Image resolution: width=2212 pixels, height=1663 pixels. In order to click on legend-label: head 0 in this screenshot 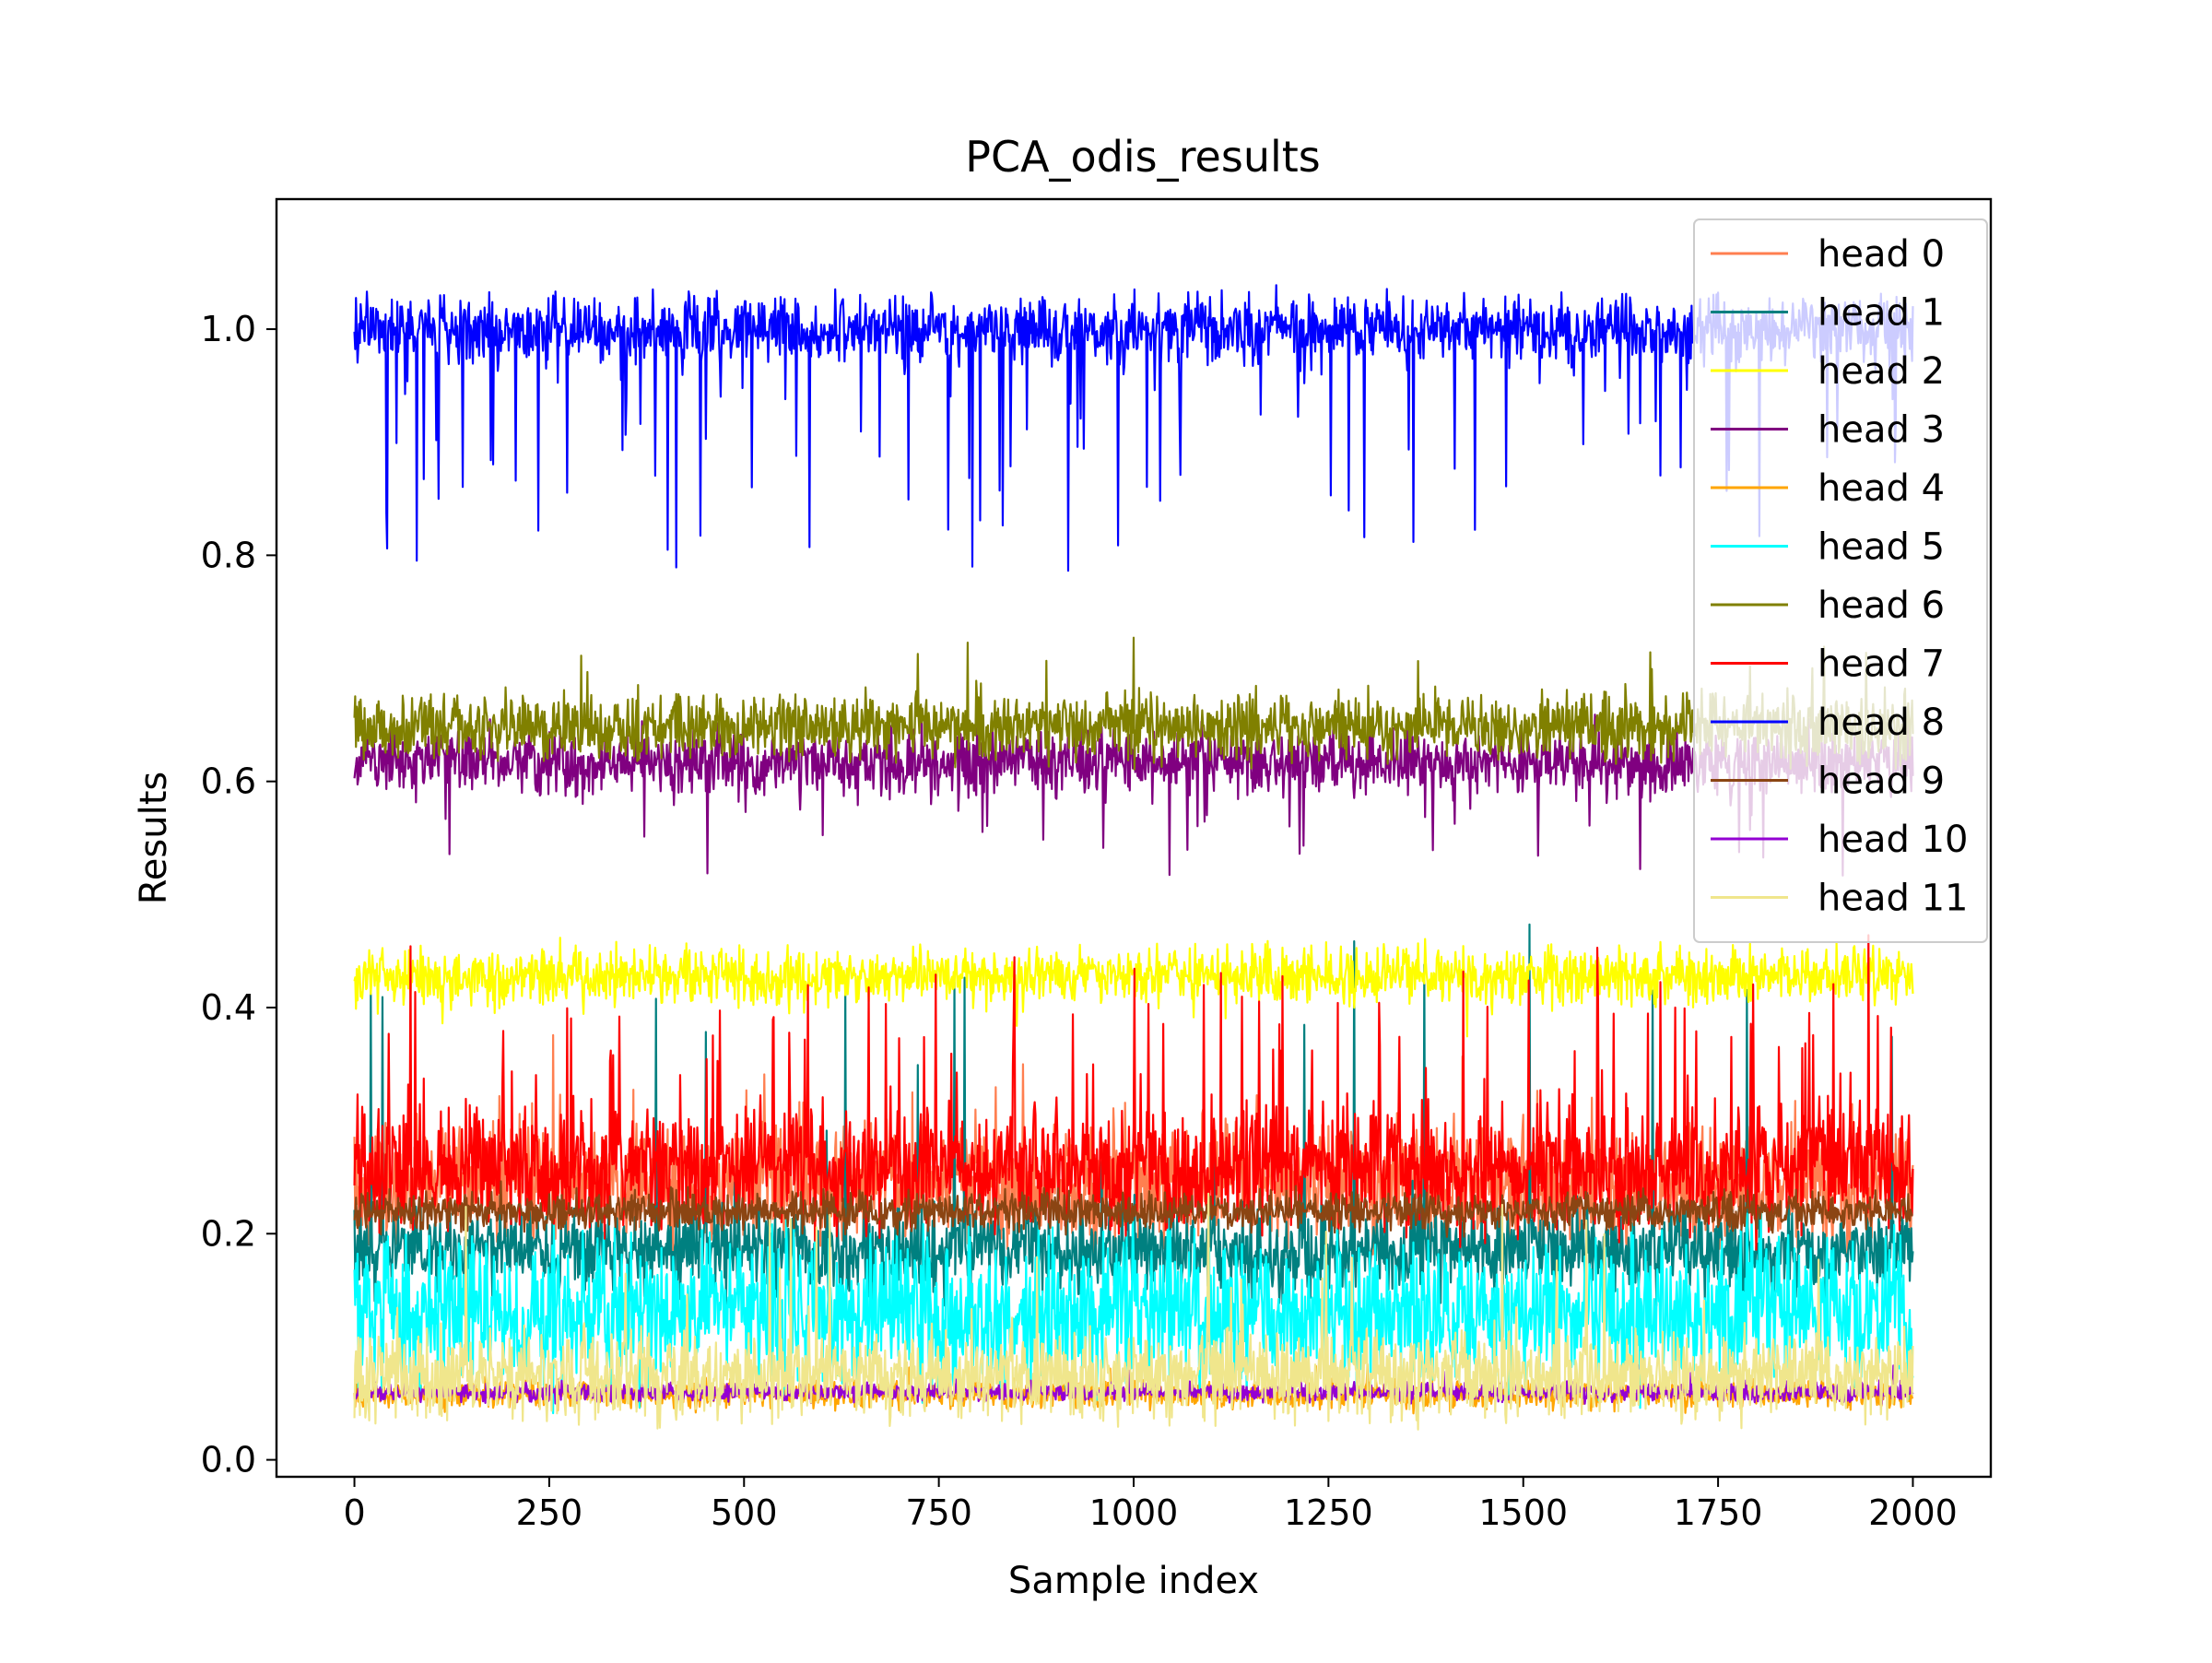, I will do `click(1881, 254)`.